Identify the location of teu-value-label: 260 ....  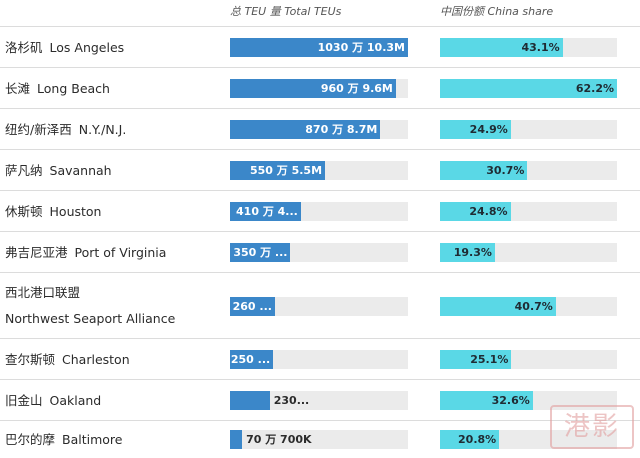
(252, 306).